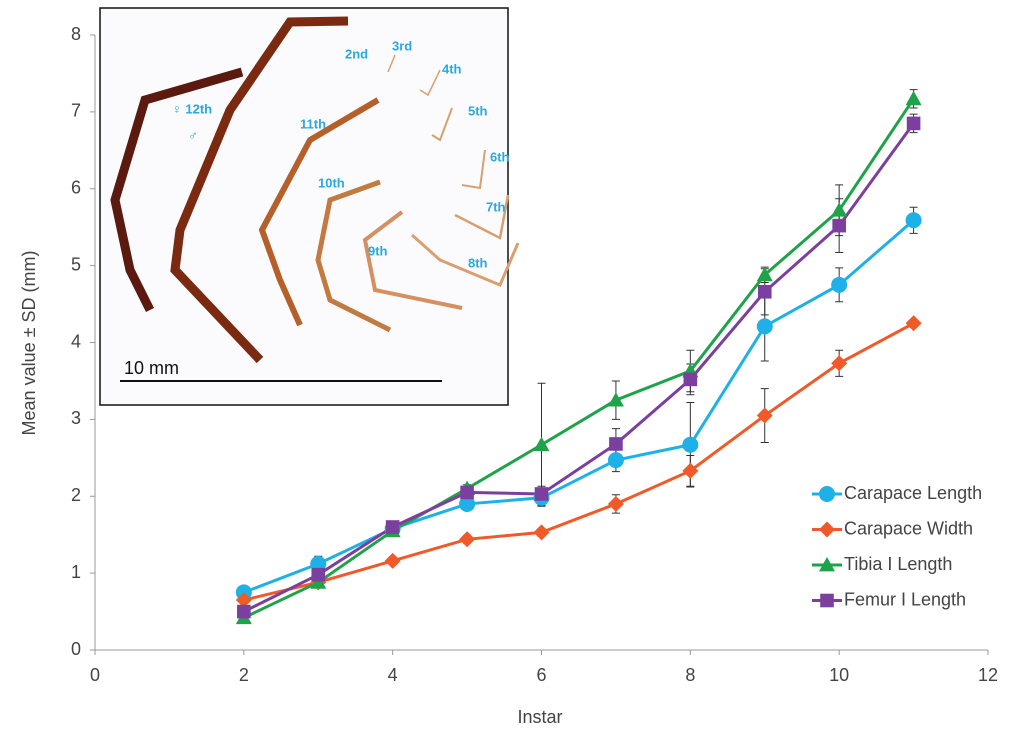 The width and height of the screenshot is (1026, 734). I want to click on y-tick-label: 3, so click(76, 418).